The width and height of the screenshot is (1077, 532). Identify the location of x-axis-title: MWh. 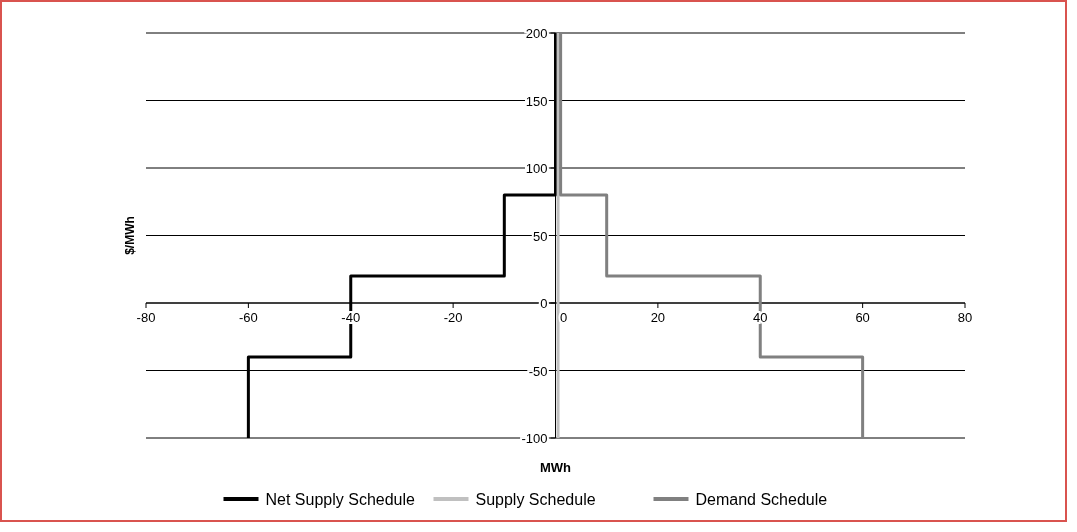
(555, 467).